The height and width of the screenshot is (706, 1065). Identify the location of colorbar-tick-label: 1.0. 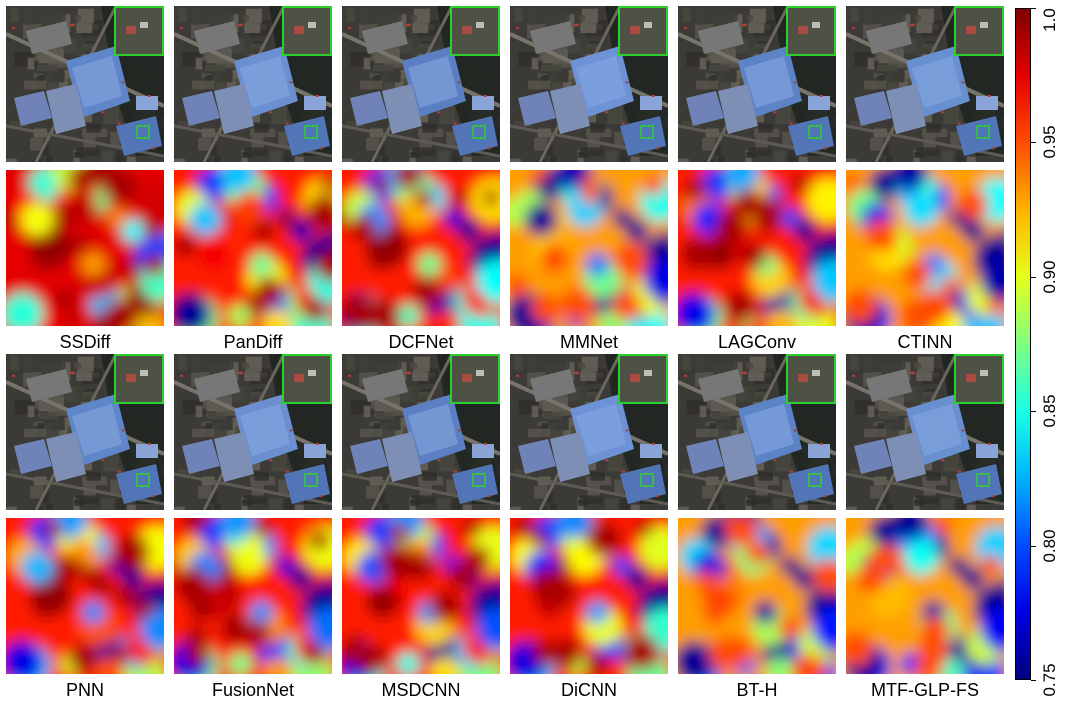
(1049, 20).